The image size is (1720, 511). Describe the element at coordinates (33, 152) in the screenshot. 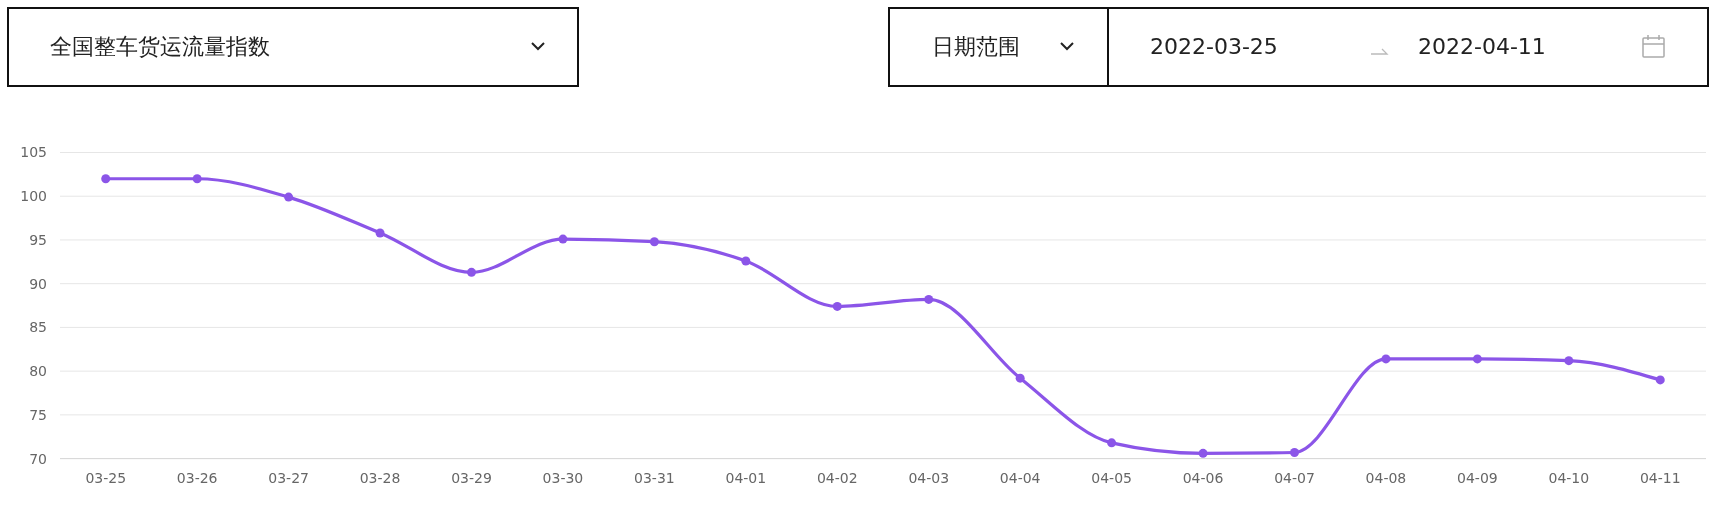

I see `y-tick-label: 105` at that location.